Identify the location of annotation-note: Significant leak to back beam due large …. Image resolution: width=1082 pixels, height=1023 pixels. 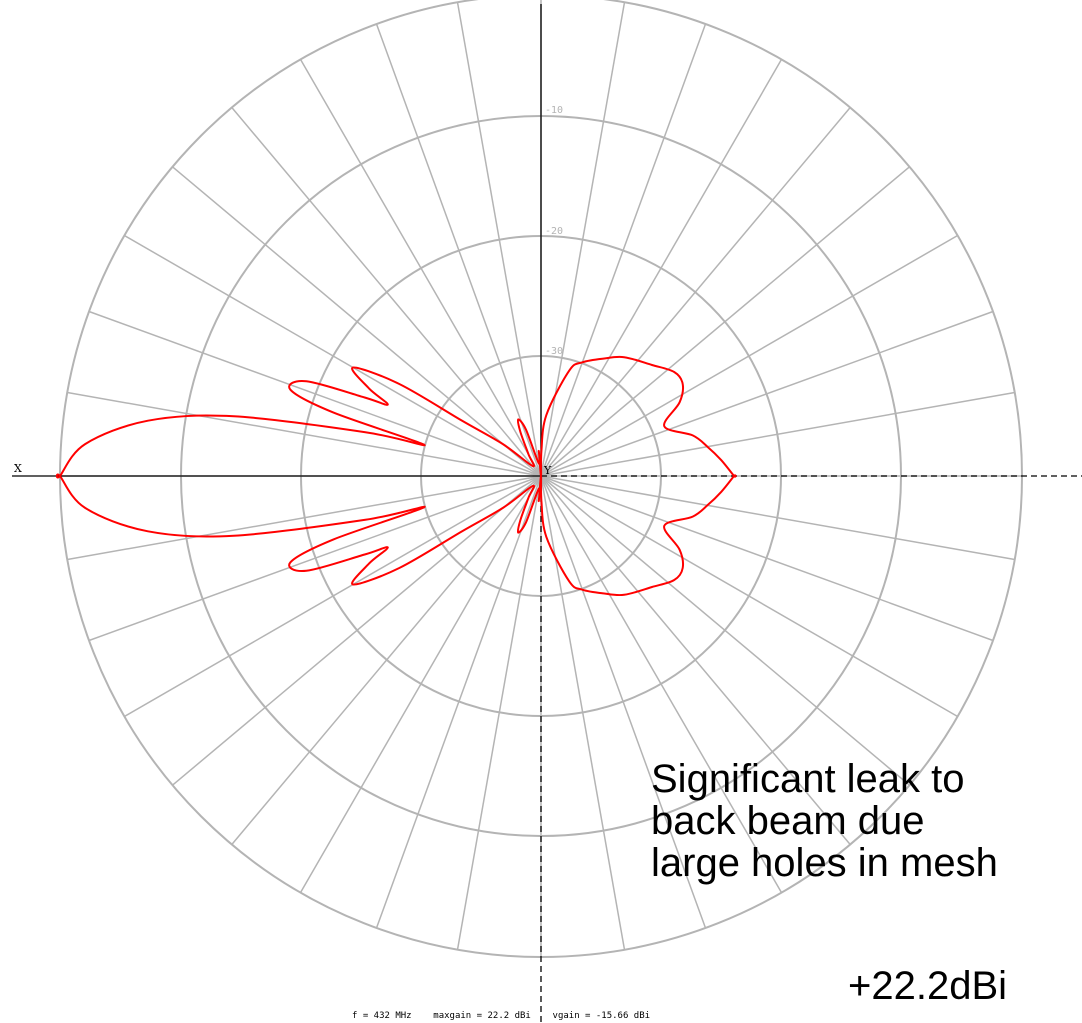
(863, 821).